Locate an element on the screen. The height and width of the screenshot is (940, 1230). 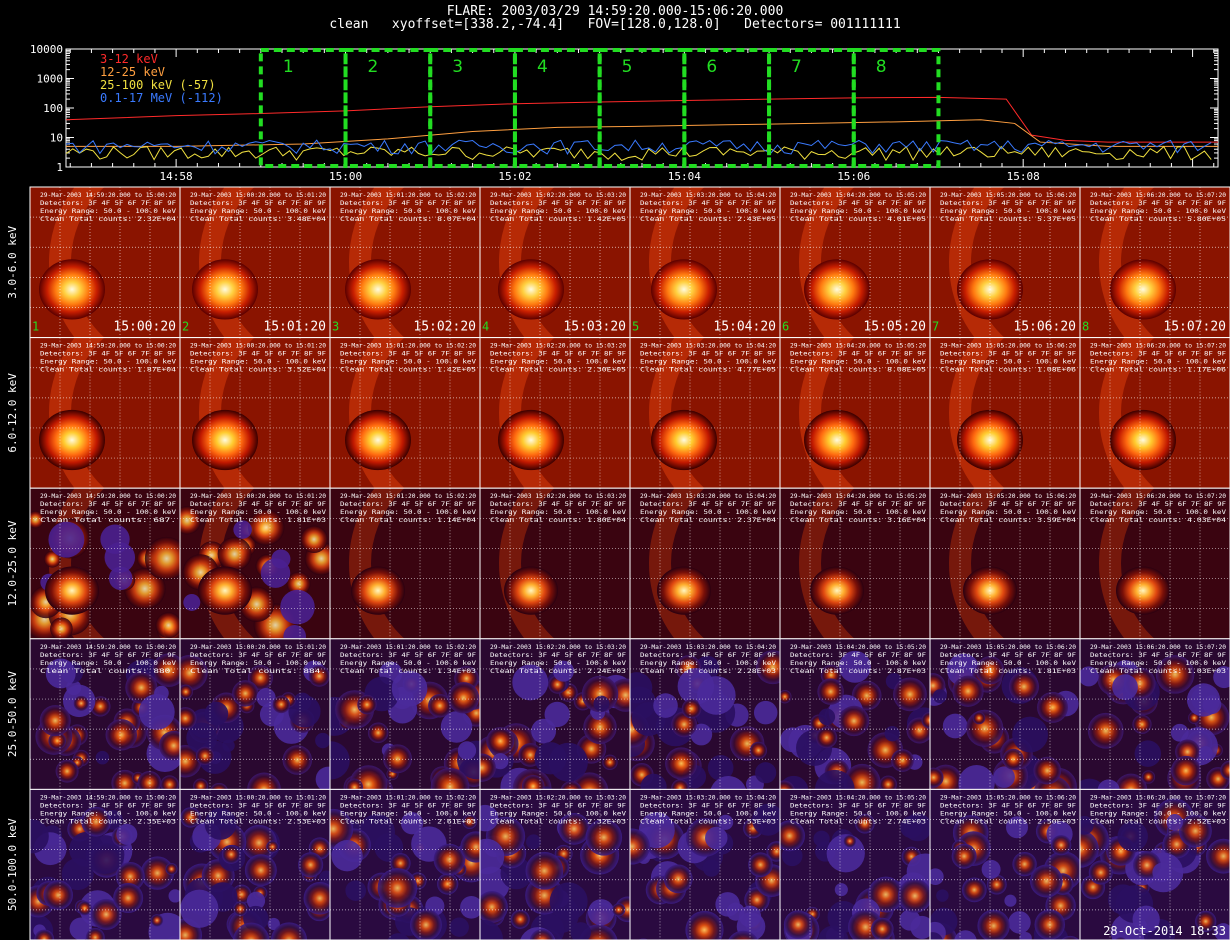
cell-header-text: Clean Total counts: 5.37E+05 is located at coordinates (1008, 219).